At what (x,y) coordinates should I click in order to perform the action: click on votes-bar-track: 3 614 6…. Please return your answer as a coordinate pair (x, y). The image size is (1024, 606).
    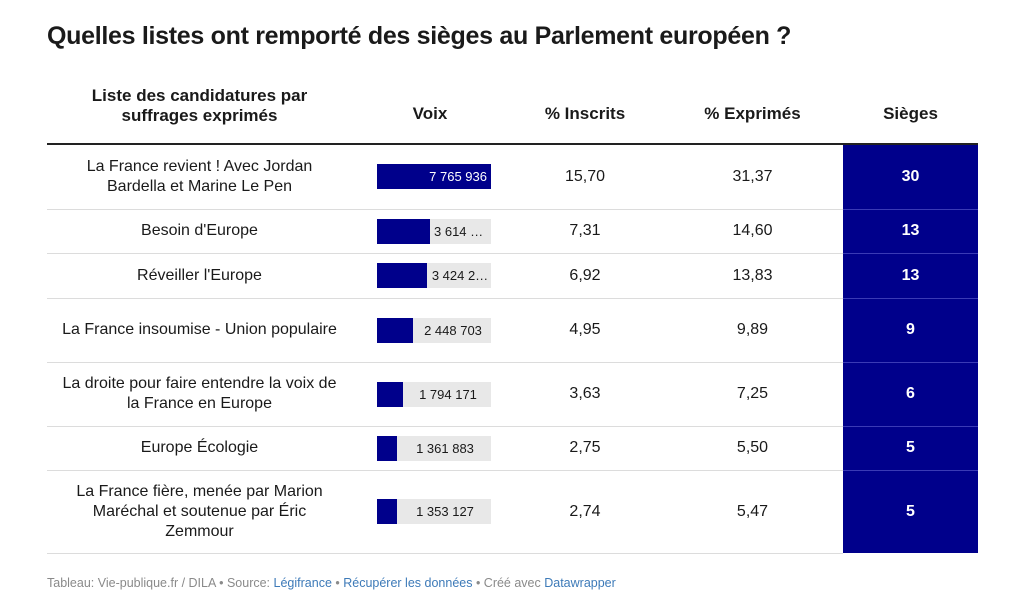
    Looking at the image, I should click on (434, 231).